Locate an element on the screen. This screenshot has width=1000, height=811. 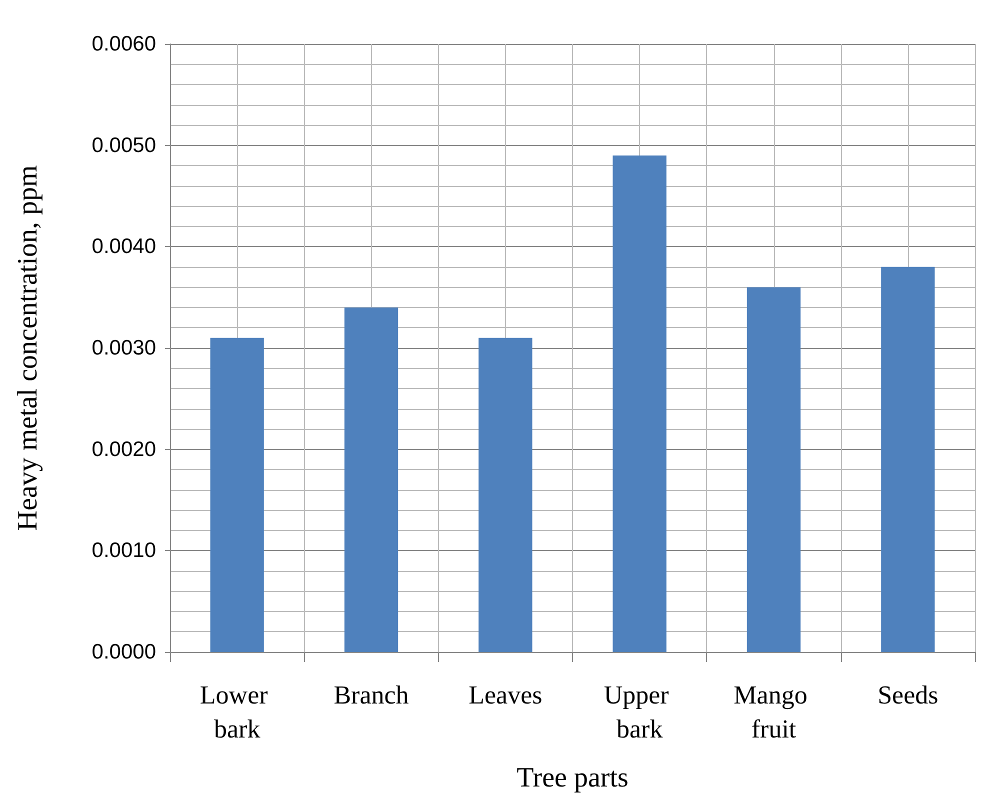
y-tick-label: 0.0010 is located at coordinates (124, 550).